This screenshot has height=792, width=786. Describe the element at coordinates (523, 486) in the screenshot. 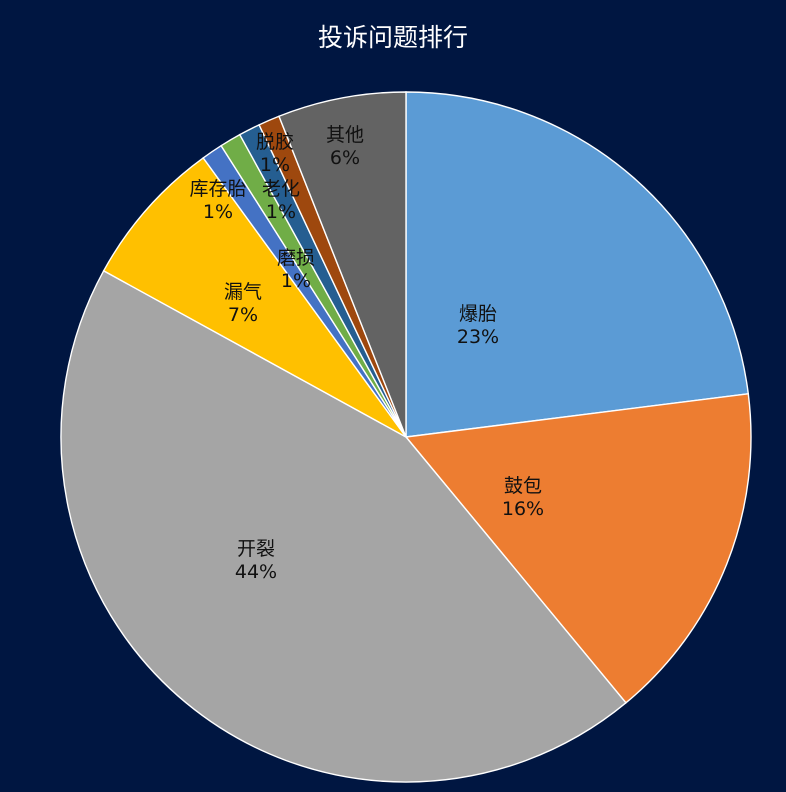

I see `slice-category-label: 鼓包` at that location.